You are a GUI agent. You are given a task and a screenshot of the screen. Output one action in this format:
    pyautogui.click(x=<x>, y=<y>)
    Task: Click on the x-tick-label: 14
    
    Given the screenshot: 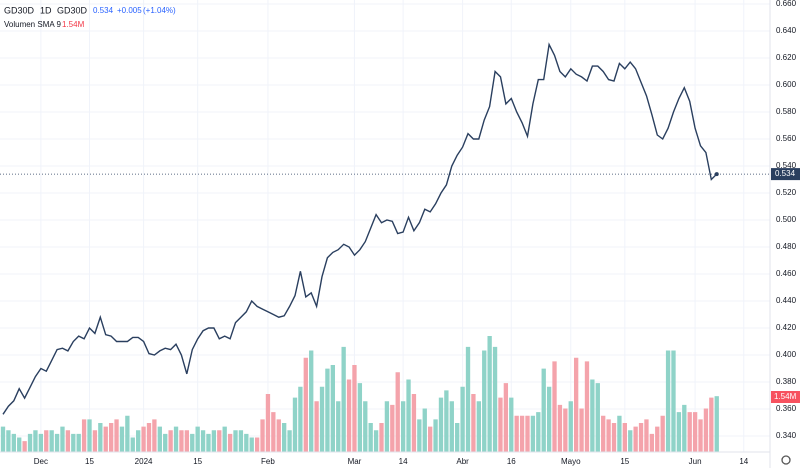 What is the action you would take?
    pyautogui.click(x=743, y=461)
    